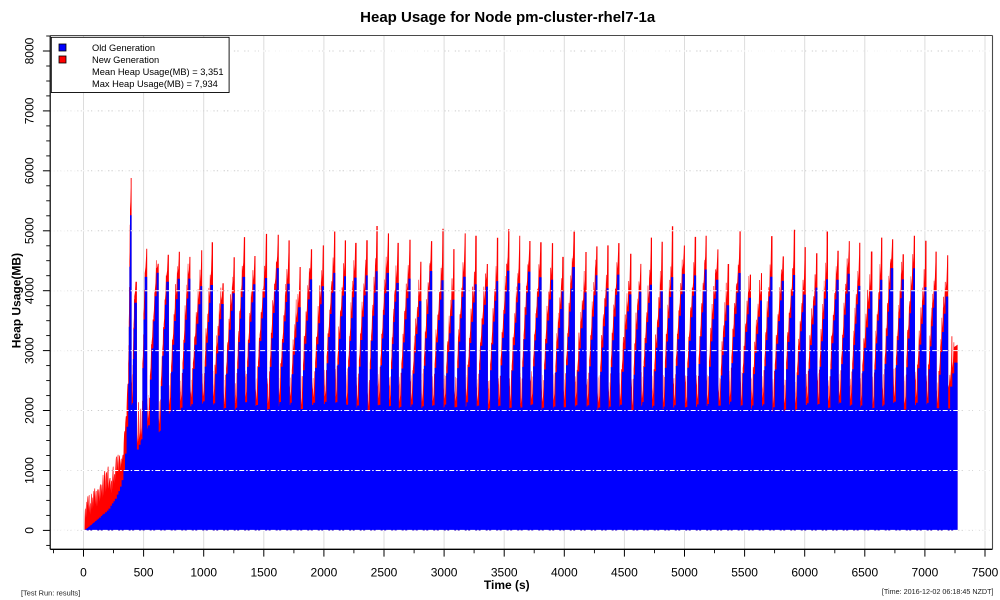 Image resolution: width=1000 pixels, height=600 pixels. Describe the element at coordinates (985, 573) in the screenshot. I see `svg-text: 7500` at that location.